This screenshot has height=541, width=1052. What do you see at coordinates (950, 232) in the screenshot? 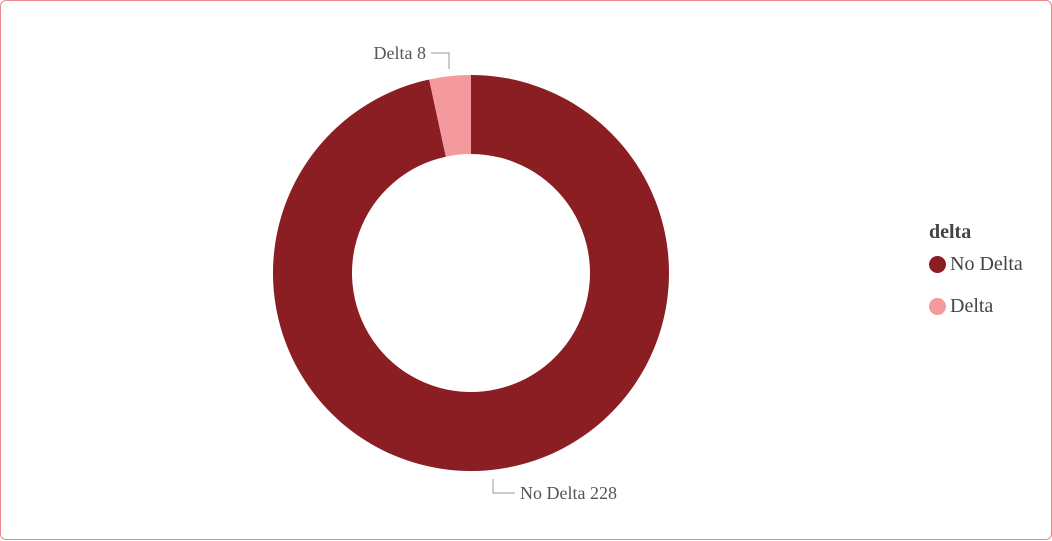
I see `legend-title: delta` at bounding box center [950, 232].